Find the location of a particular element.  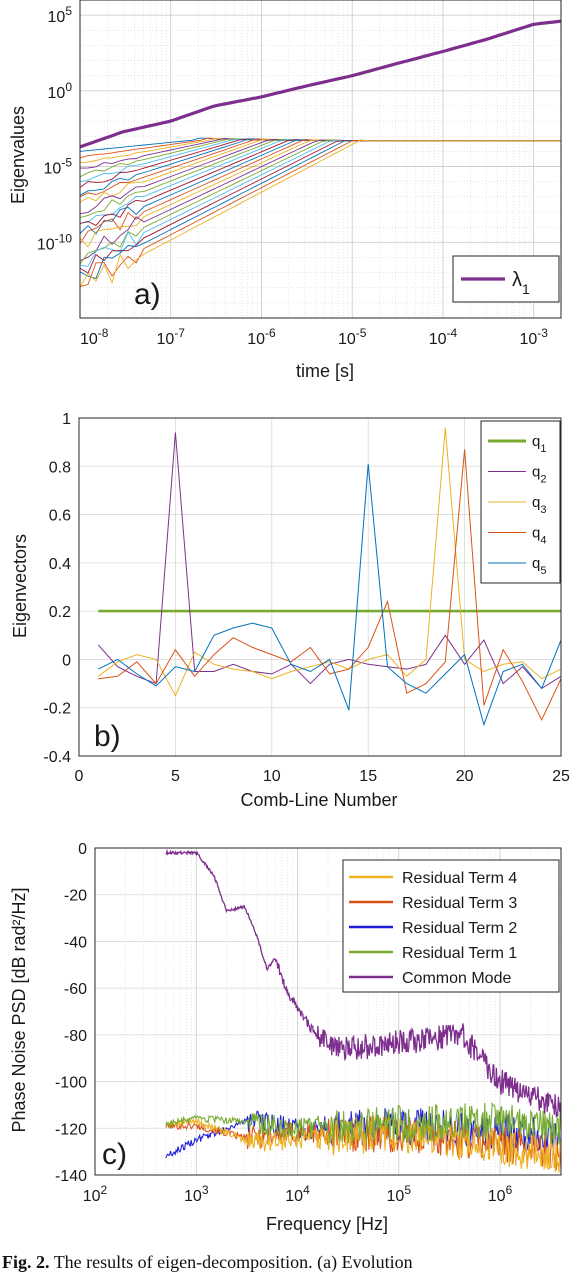

x-tick-label: 10² is located at coordinates (95, 1194).